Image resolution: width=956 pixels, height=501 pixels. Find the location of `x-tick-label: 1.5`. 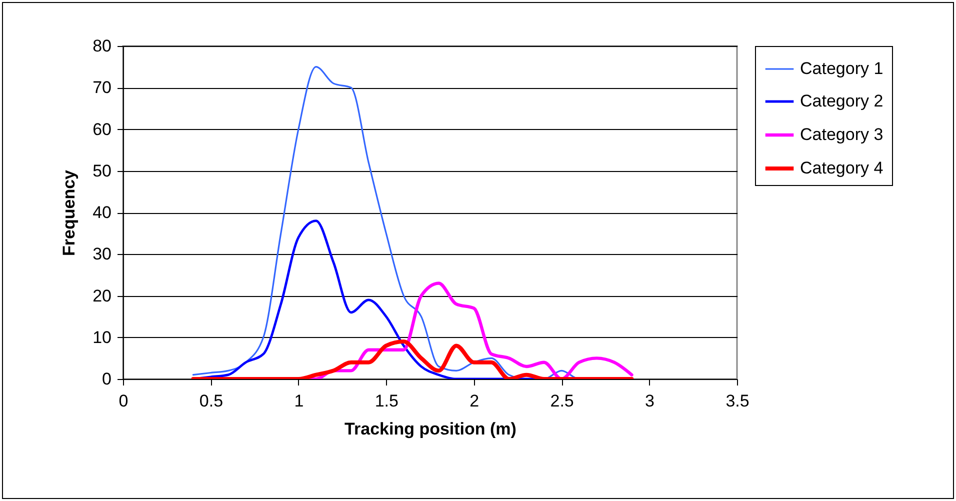

x-tick-label: 1.5 is located at coordinates (386, 401).